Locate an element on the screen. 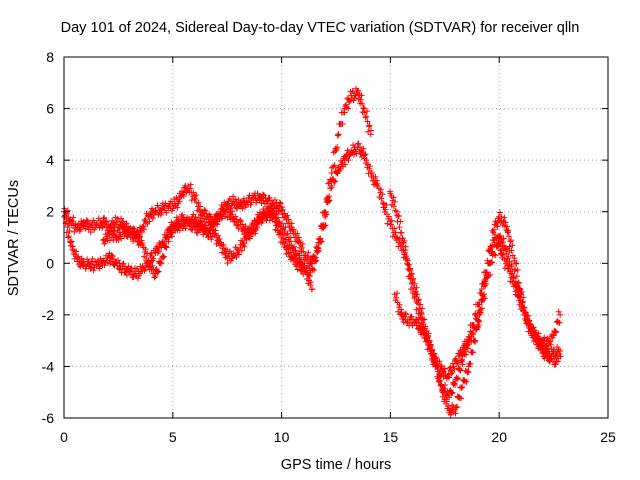 Image resolution: width=640 pixels, height=480 pixels. y-tick-label: 6 is located at coordinates (50, 109).